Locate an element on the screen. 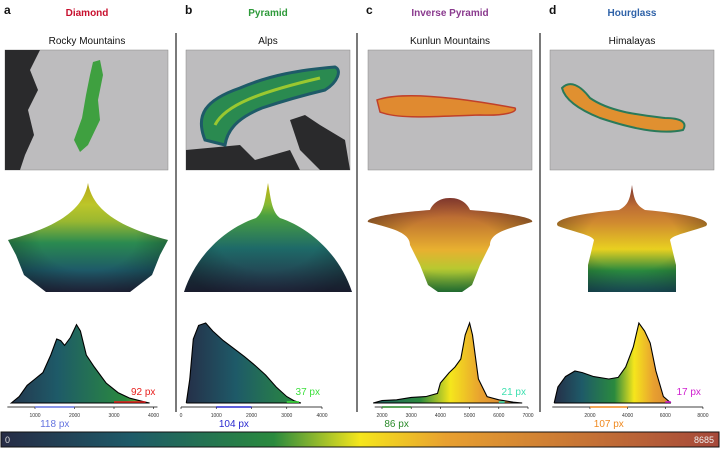 This screenshot has height=458, width=720. colorbar-gradient is located at coordinates (360, 439).